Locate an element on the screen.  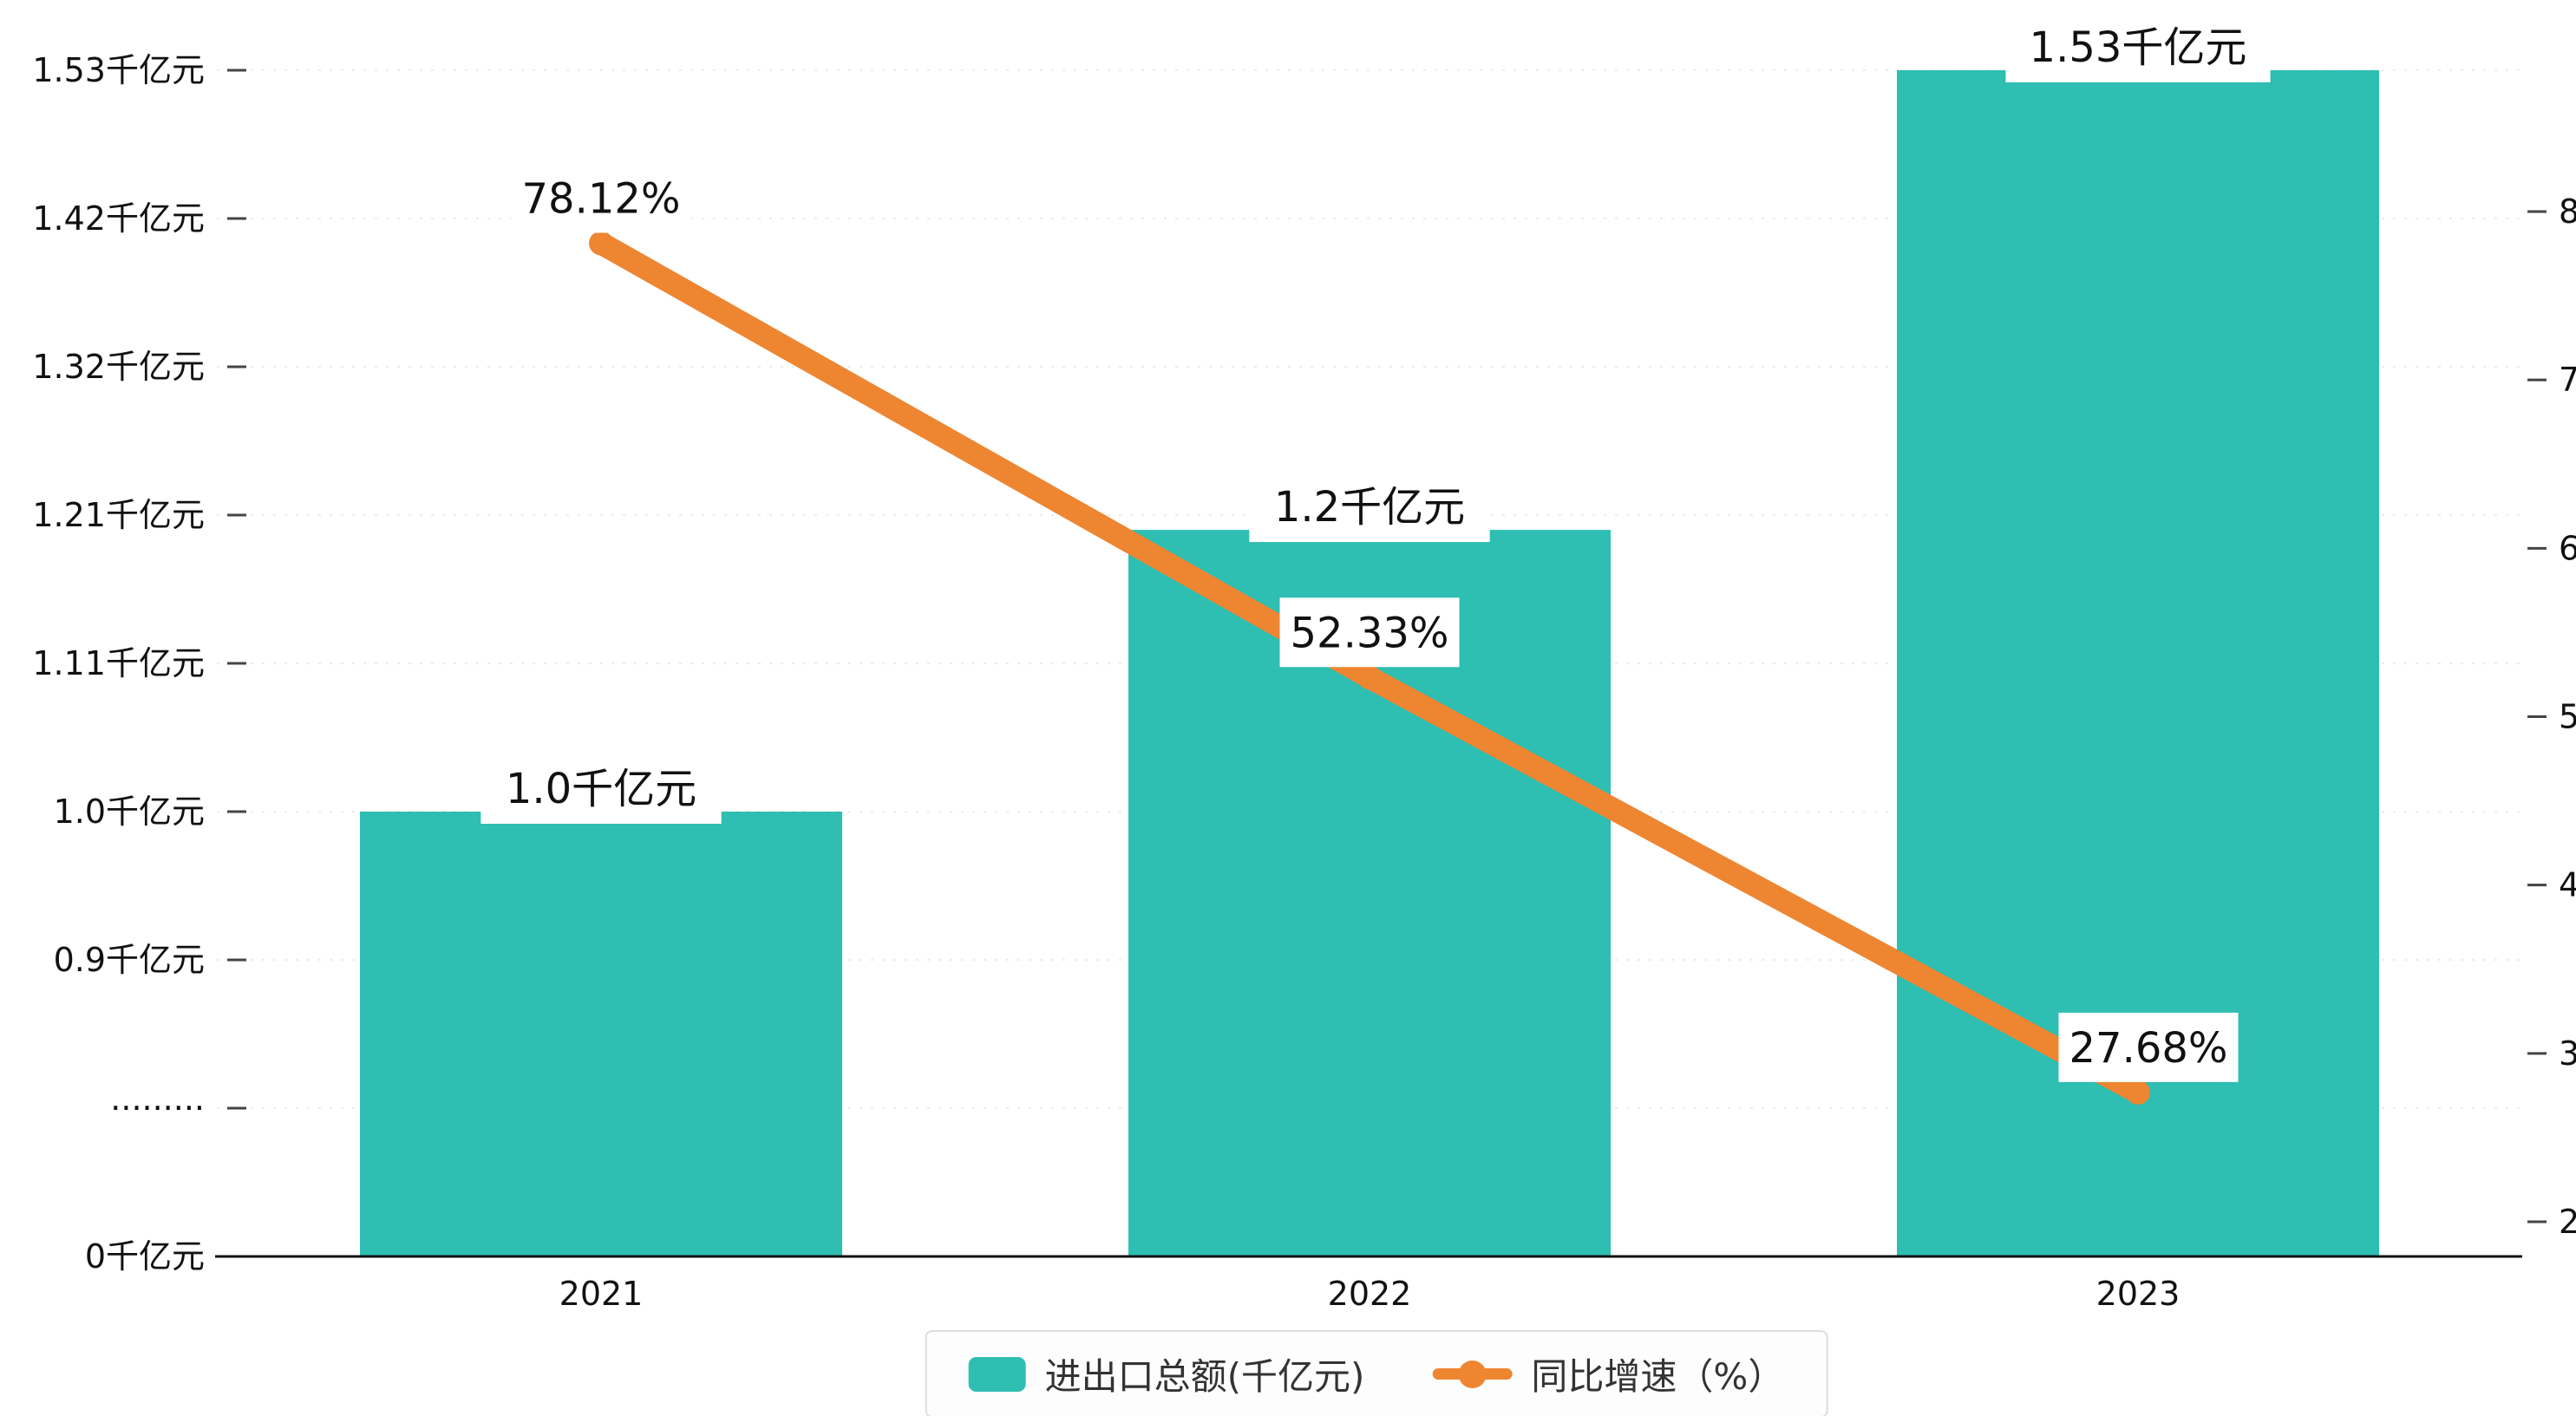
left-axis-tick-label: 0千亿元 is located at coordinates (145, 1257).